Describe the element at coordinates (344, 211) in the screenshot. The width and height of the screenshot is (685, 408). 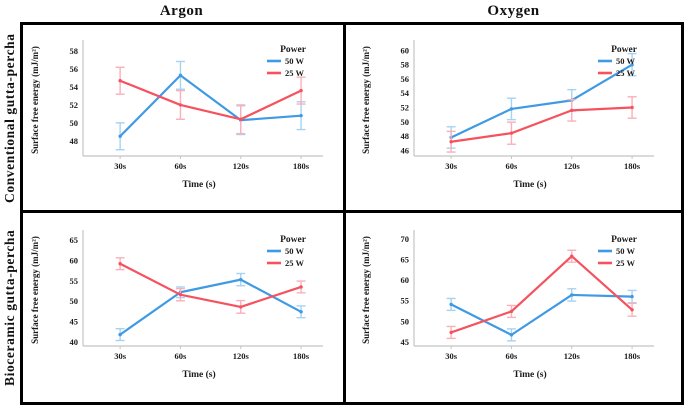
I see `divider-center` at that location.